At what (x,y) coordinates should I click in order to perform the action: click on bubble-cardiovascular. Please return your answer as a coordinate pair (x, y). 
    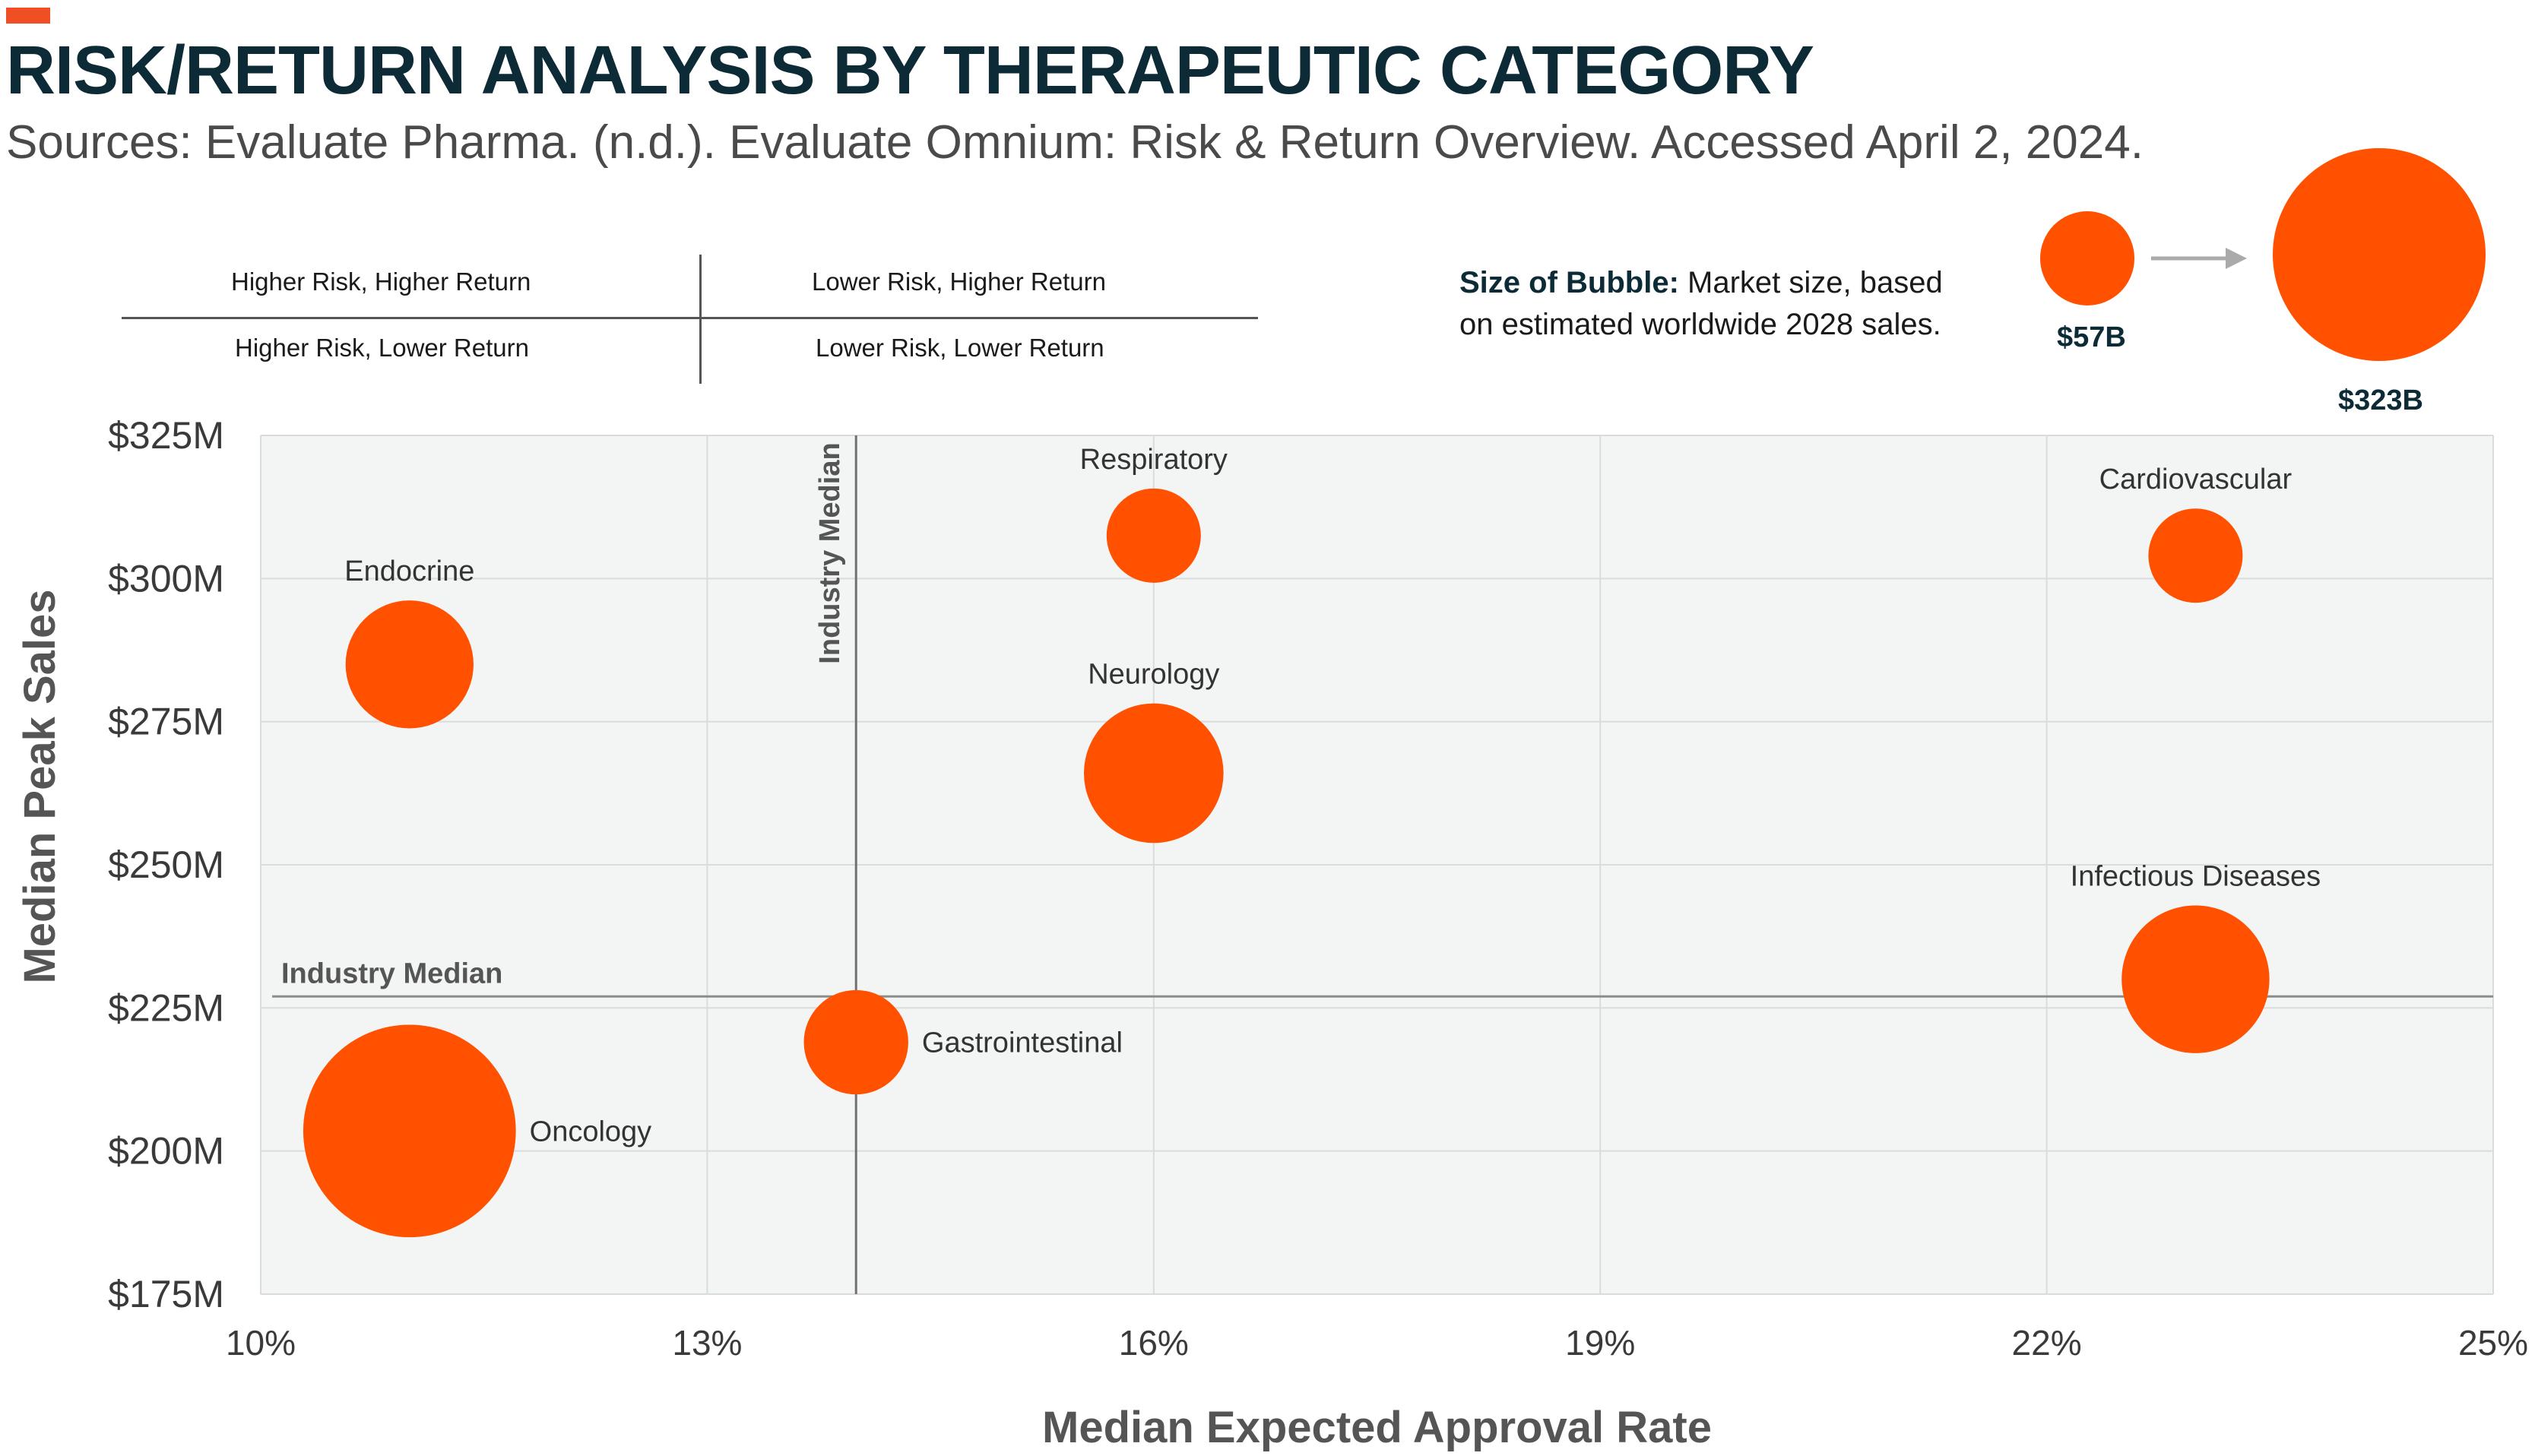
    Looking at the image, I should click on (2195, 555).